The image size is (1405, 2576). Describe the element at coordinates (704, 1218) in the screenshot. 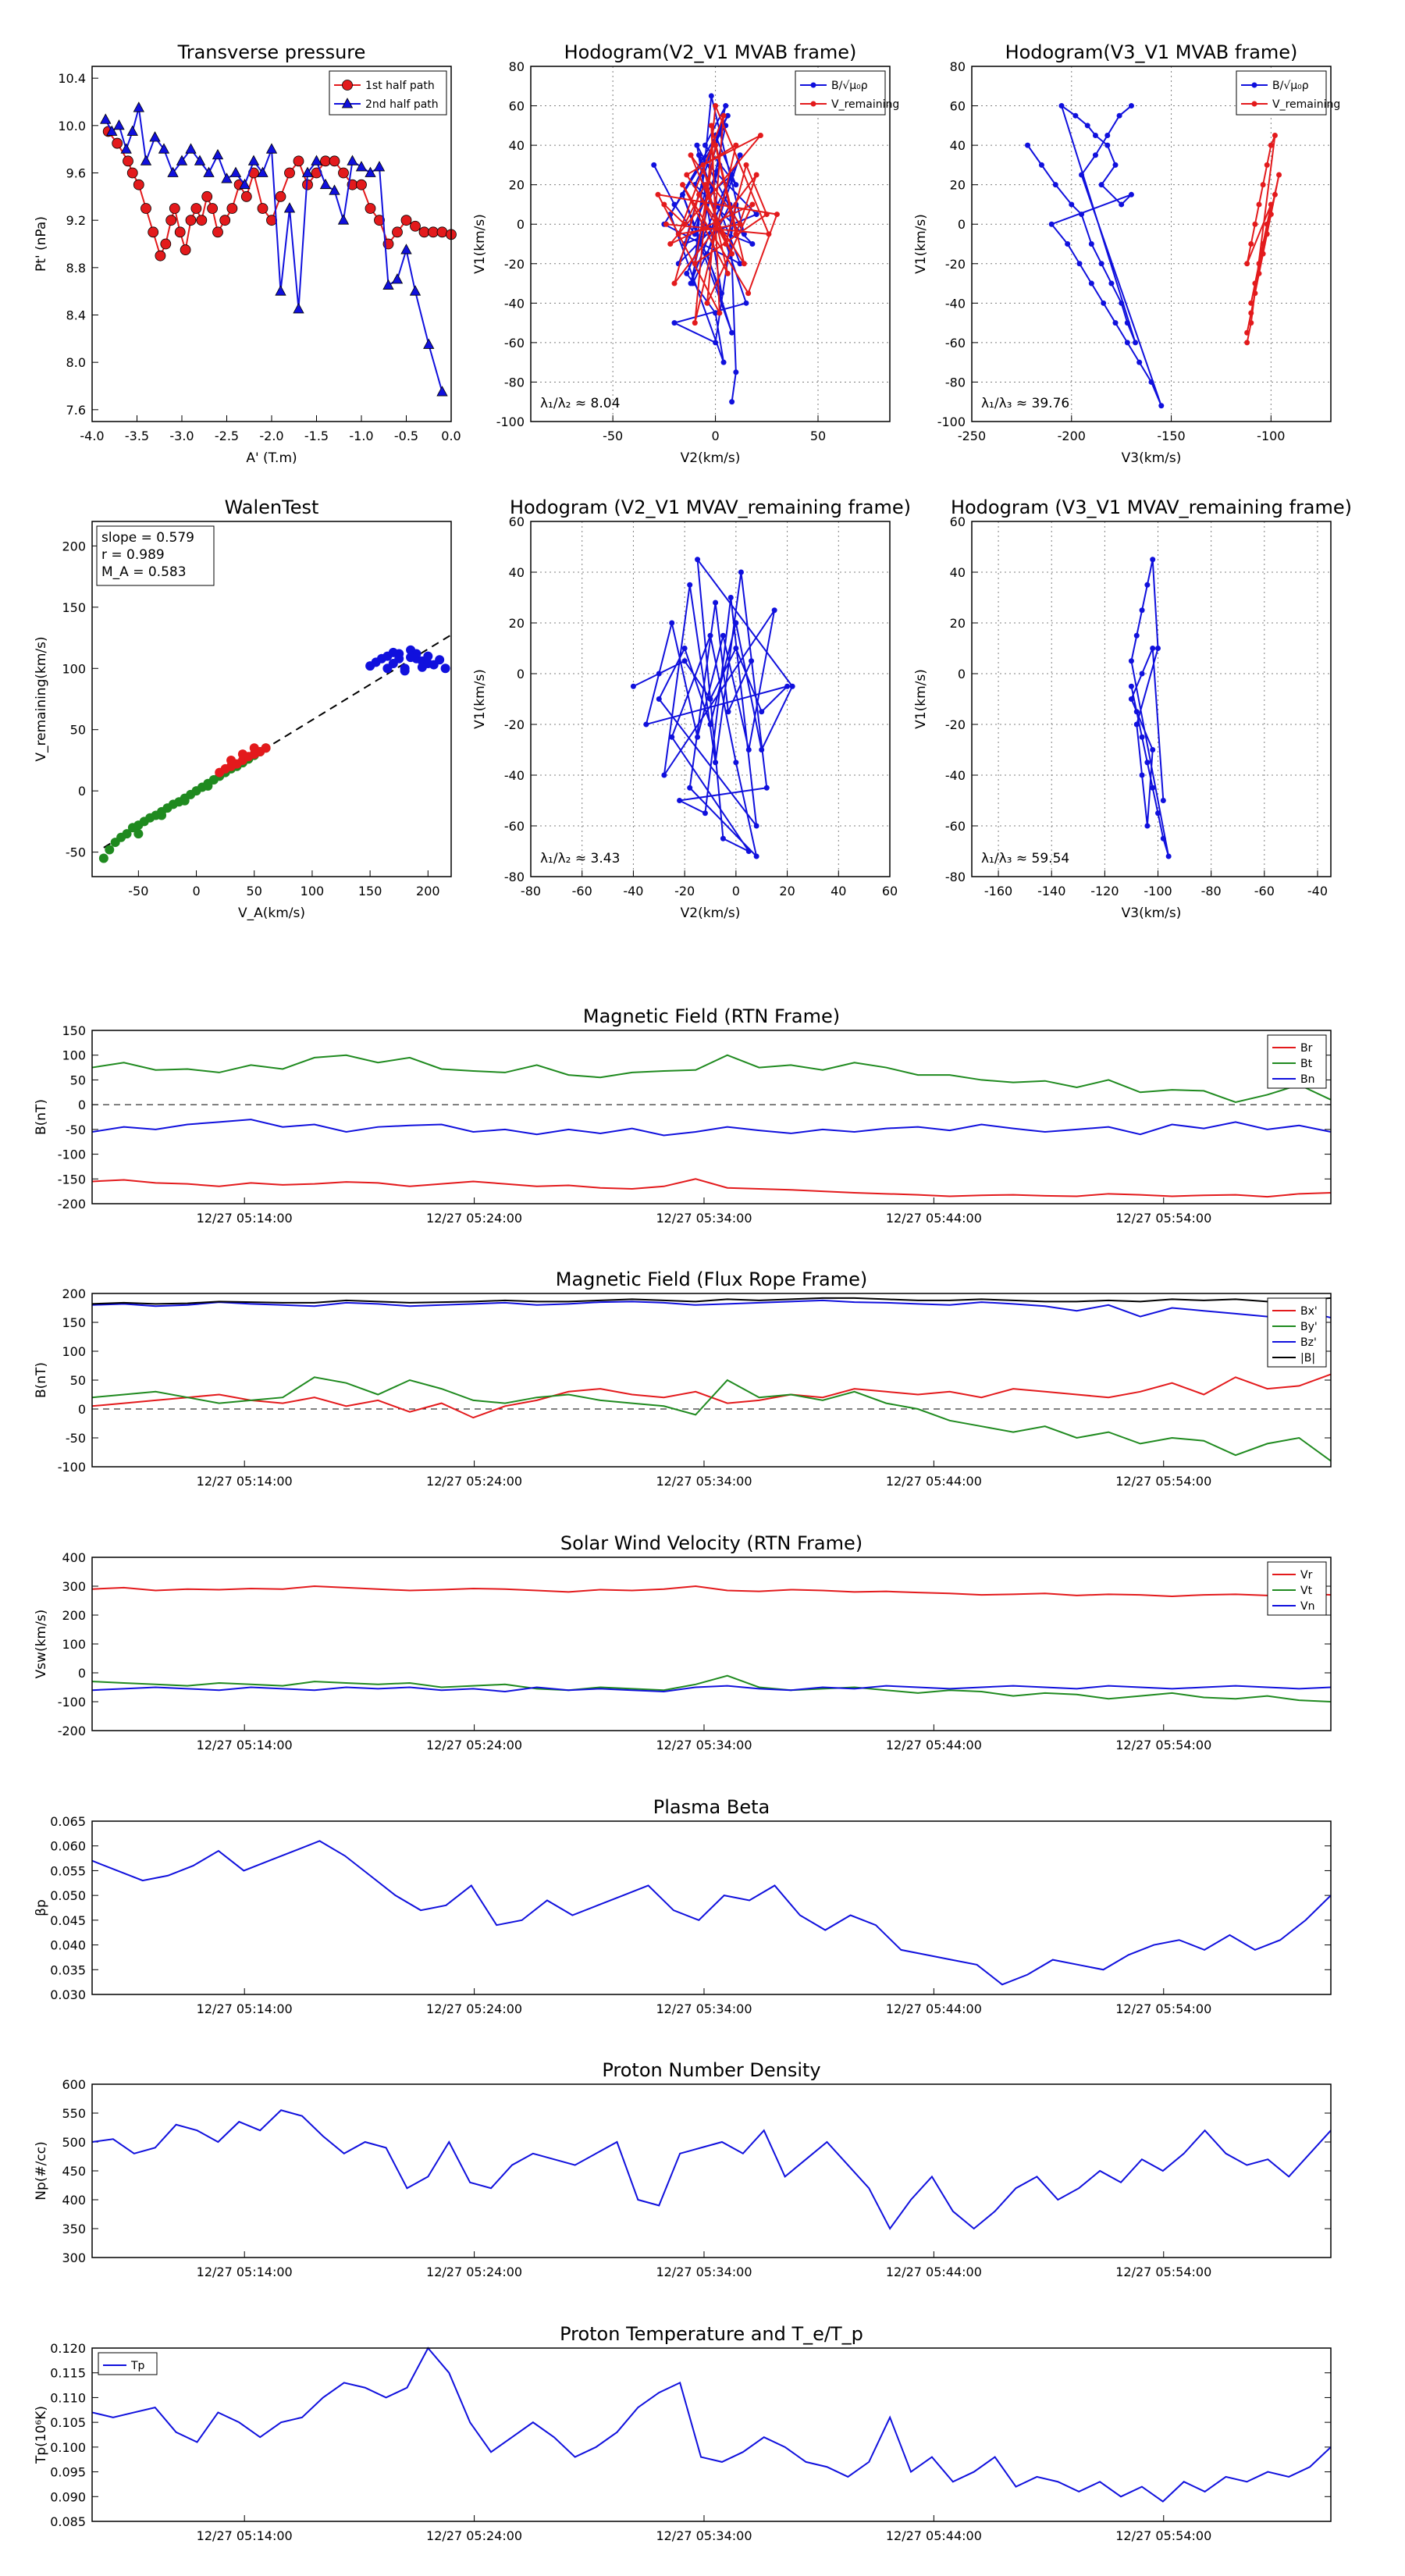

I see `magrtn-xtick-label-2: 12/27 05:34:00` at that location.